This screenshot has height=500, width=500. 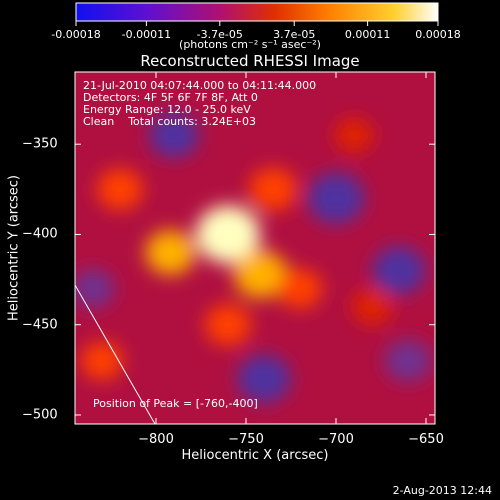 What do you see at coordinates (200, 85) in the screenshot?
I see `annotation-time: 21-Jul-2010 04:07:44.000 to 04:11:44.000` at bounding box center [200, 85].